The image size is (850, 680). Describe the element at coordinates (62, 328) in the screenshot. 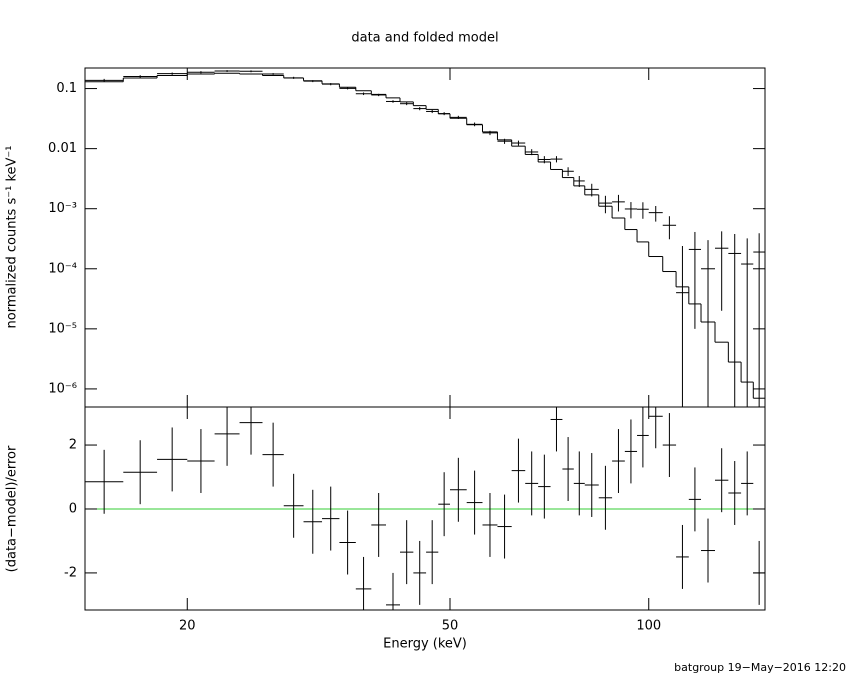

I see `y-tick-label: 10⁻⁵` at that location.